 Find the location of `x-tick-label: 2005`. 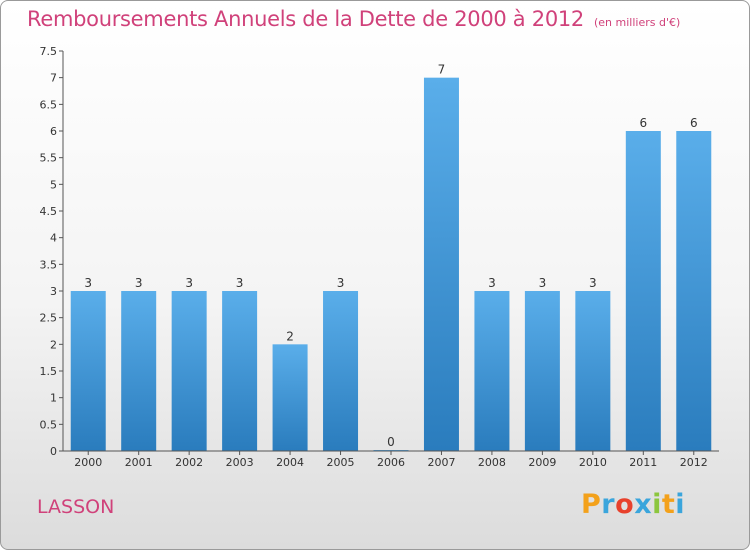

x-tick-label: 2005 is located at coordinates (341, 462).